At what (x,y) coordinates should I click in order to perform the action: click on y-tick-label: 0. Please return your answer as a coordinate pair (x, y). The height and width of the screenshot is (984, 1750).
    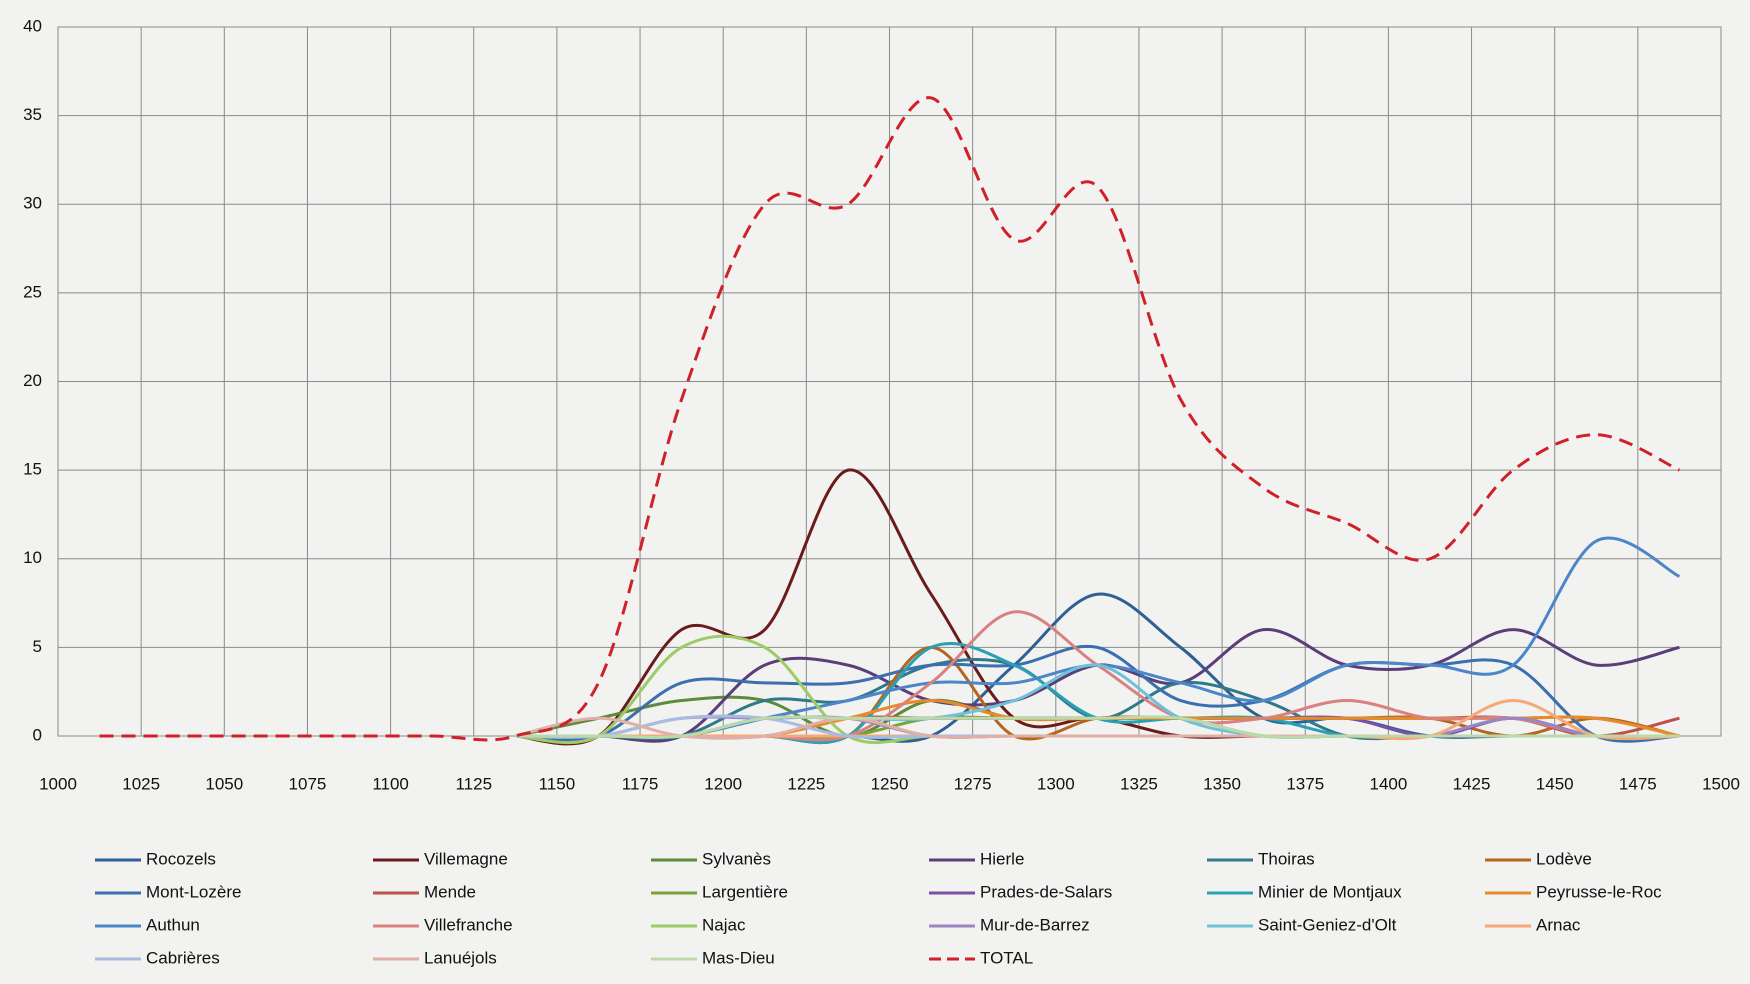
    Looking at the image, I should click on (37, 734).